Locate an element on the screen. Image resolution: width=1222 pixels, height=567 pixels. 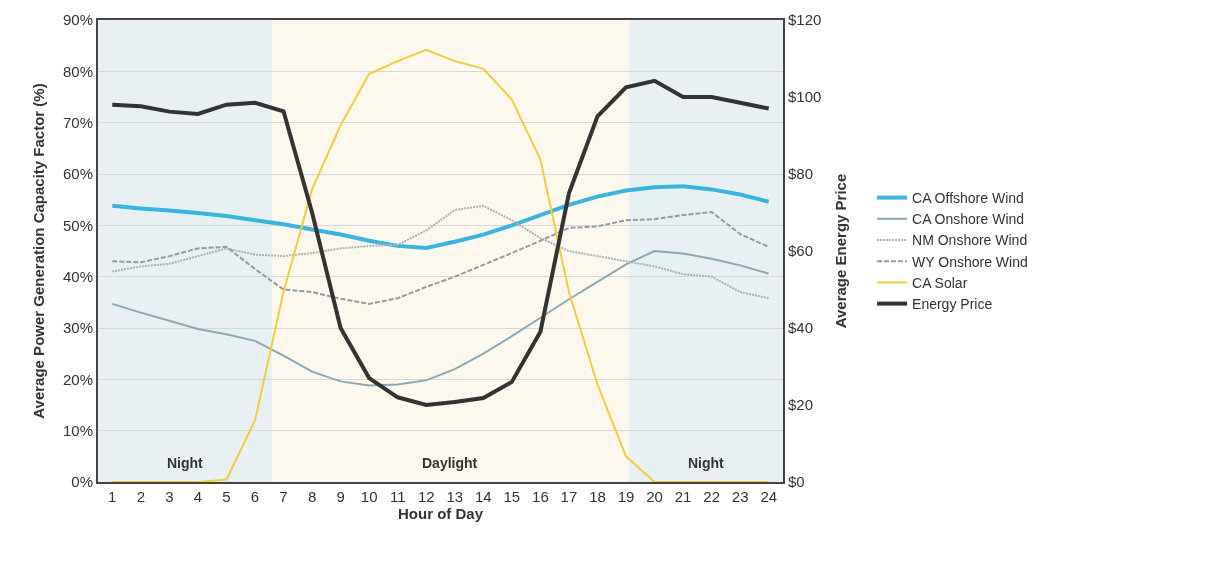
y2-tick-label: $100 is located at coordinates (805, 97).